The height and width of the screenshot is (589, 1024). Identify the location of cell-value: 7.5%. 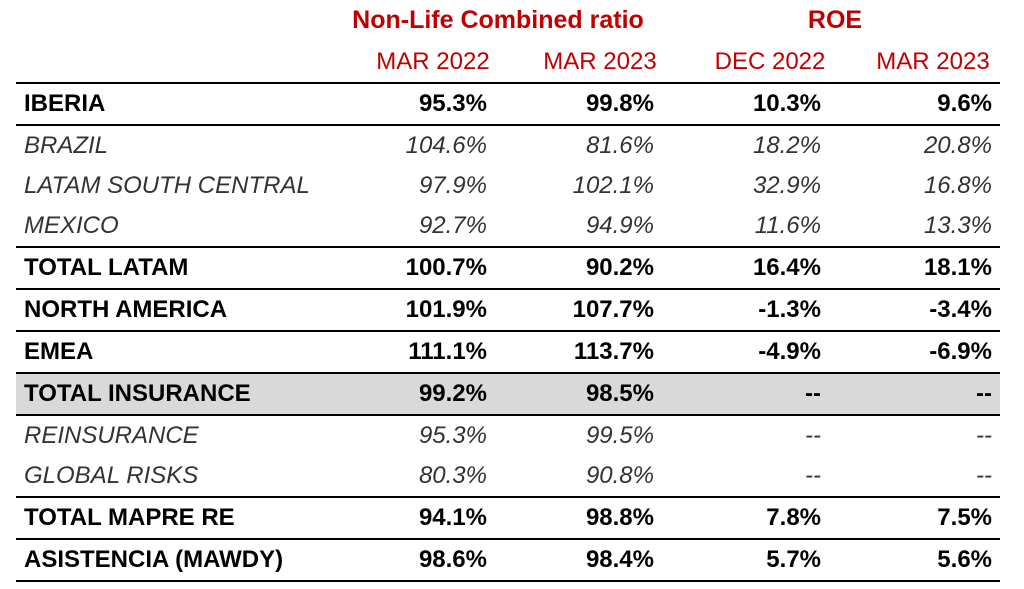
(913, 517).